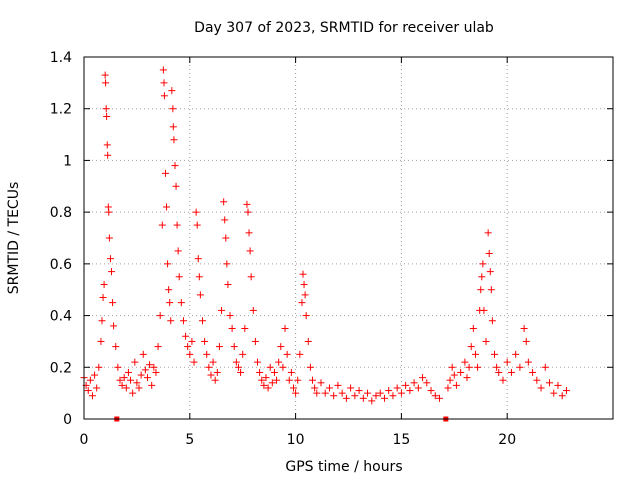  What do you see at coordinates (189, 440) in the screenshot?
I see `x-tick-label: 5` at bounding box center [189, 440].